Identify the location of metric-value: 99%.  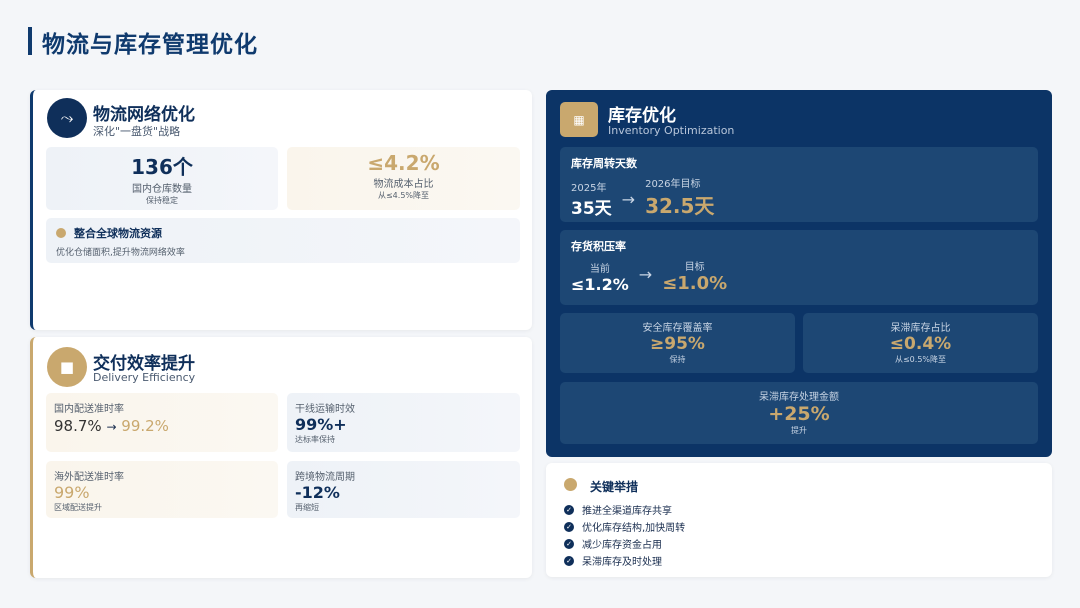
(72, 492).